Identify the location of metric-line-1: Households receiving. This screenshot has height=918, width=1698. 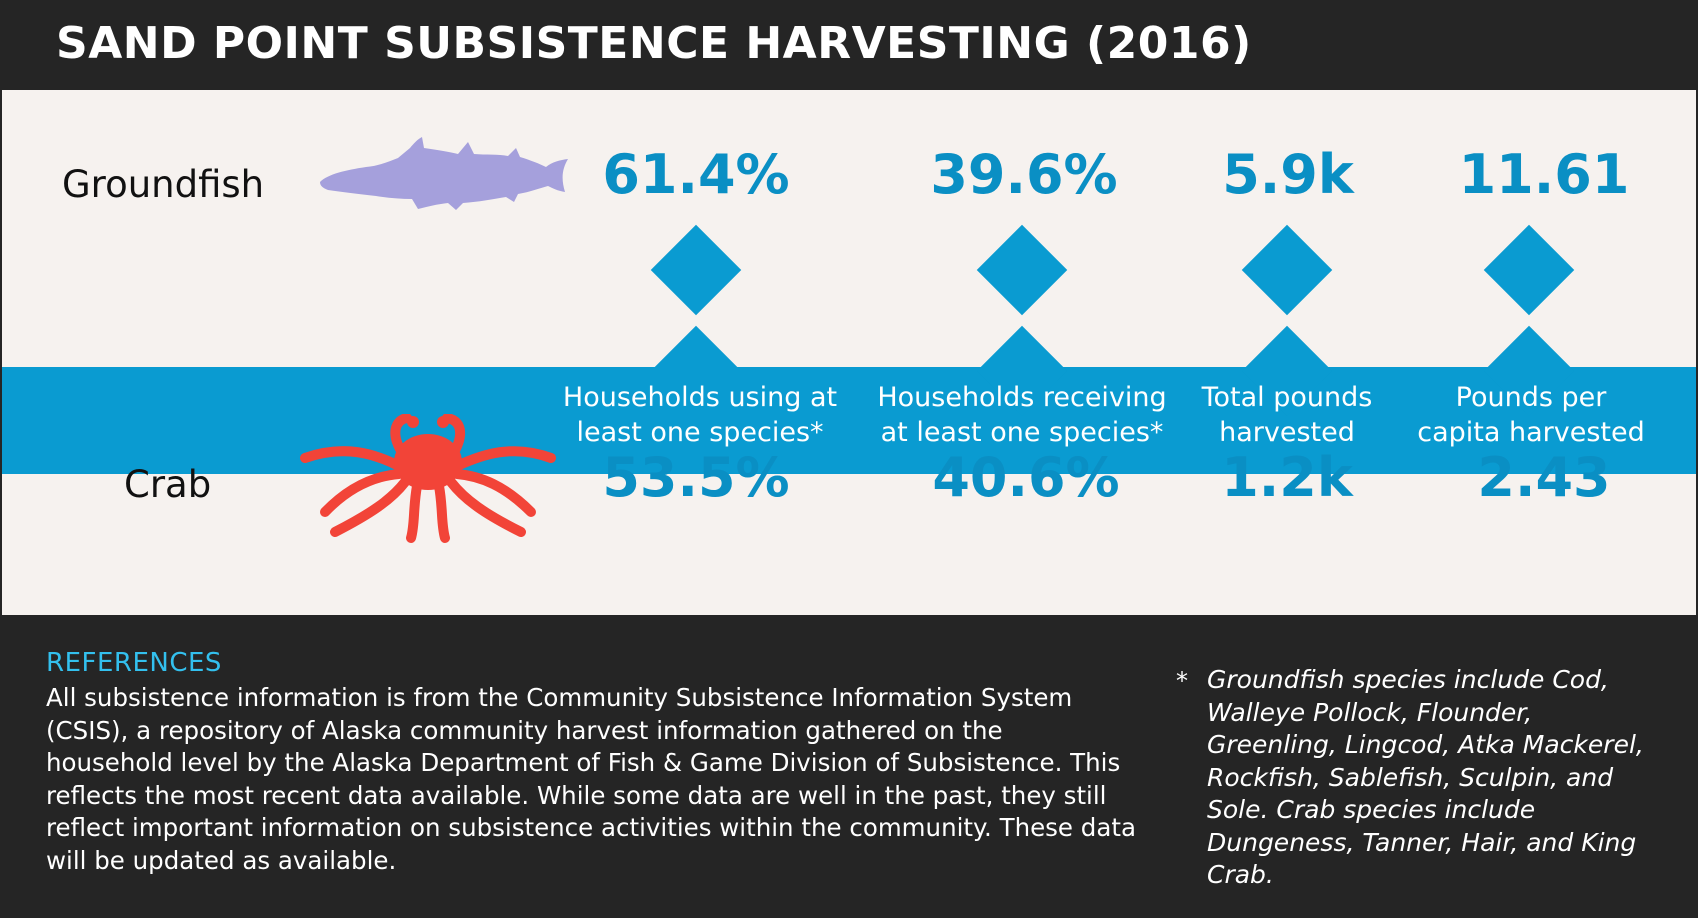
(1022, 397).